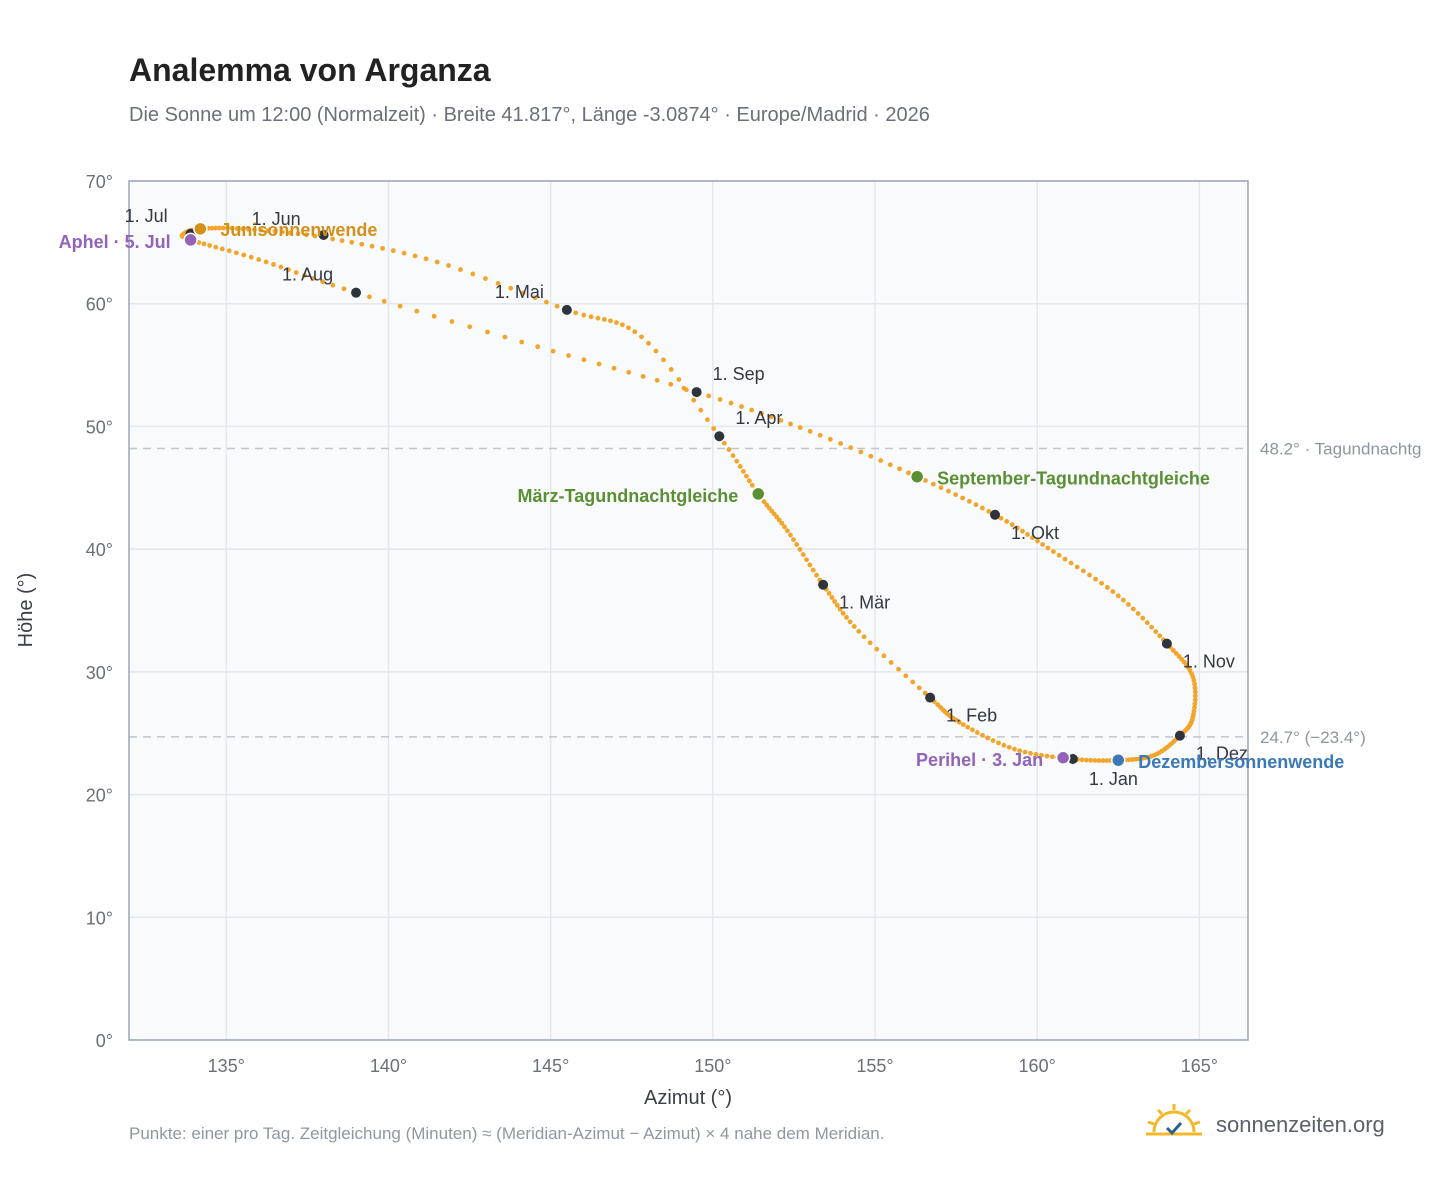  Describe the element at coordinates (688, 1098) in the screenshot. I see `x-axis-label: Azimut (°)` at that location.